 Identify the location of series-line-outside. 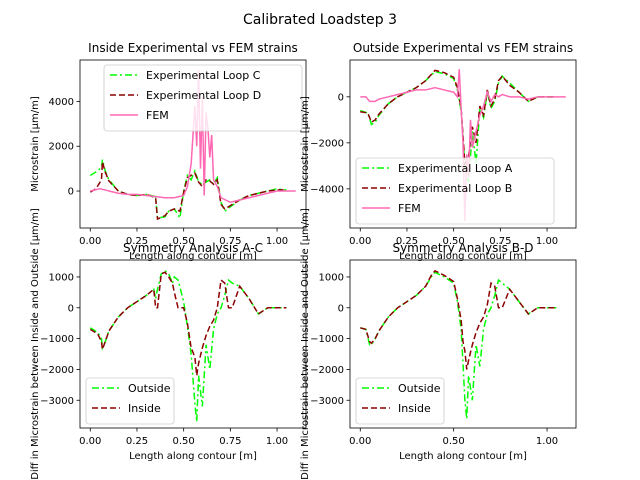
(458, 345).